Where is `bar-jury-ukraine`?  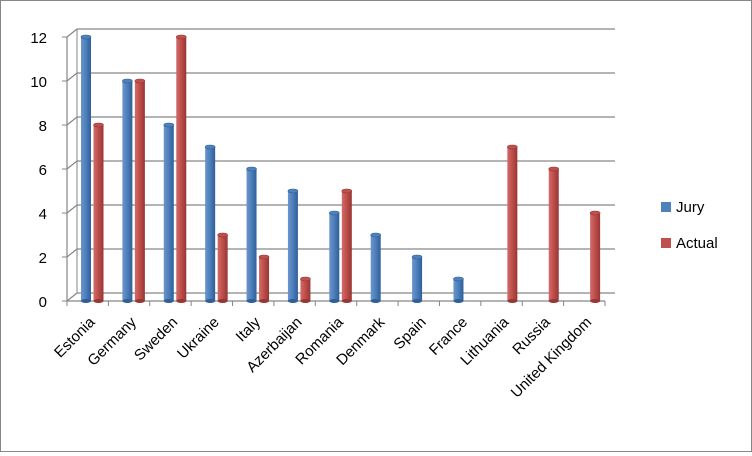
bar-jury-ukraine is located at coordinates (210, 223).